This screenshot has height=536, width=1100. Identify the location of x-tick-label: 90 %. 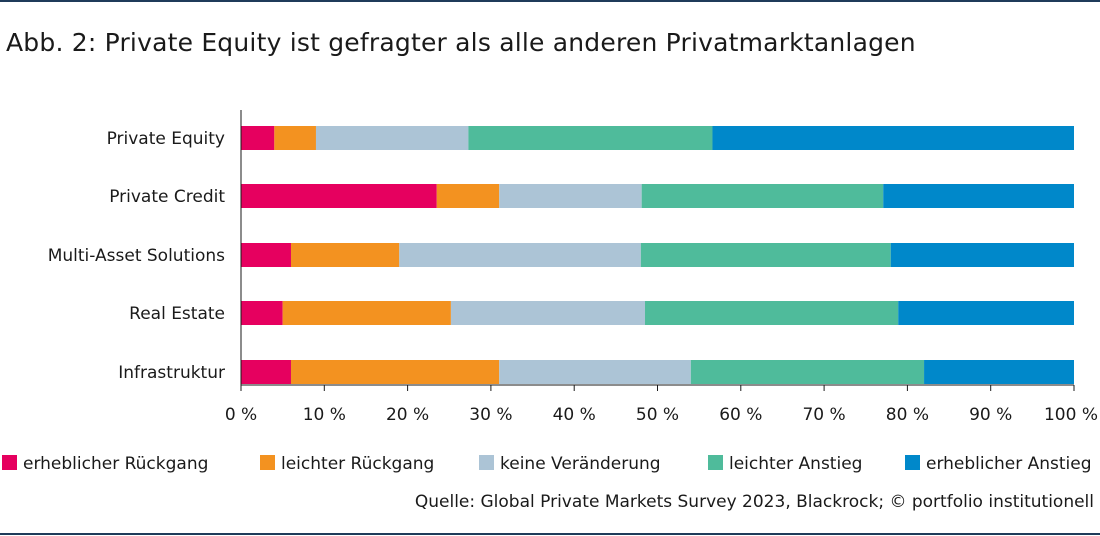
(990, 415).